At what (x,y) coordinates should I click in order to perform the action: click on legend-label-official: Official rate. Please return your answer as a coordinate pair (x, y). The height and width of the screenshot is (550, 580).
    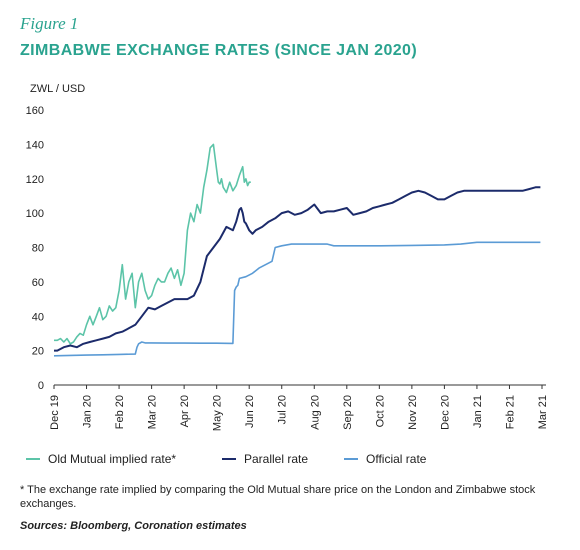
    Looking at the image, I should click on (396, 459).